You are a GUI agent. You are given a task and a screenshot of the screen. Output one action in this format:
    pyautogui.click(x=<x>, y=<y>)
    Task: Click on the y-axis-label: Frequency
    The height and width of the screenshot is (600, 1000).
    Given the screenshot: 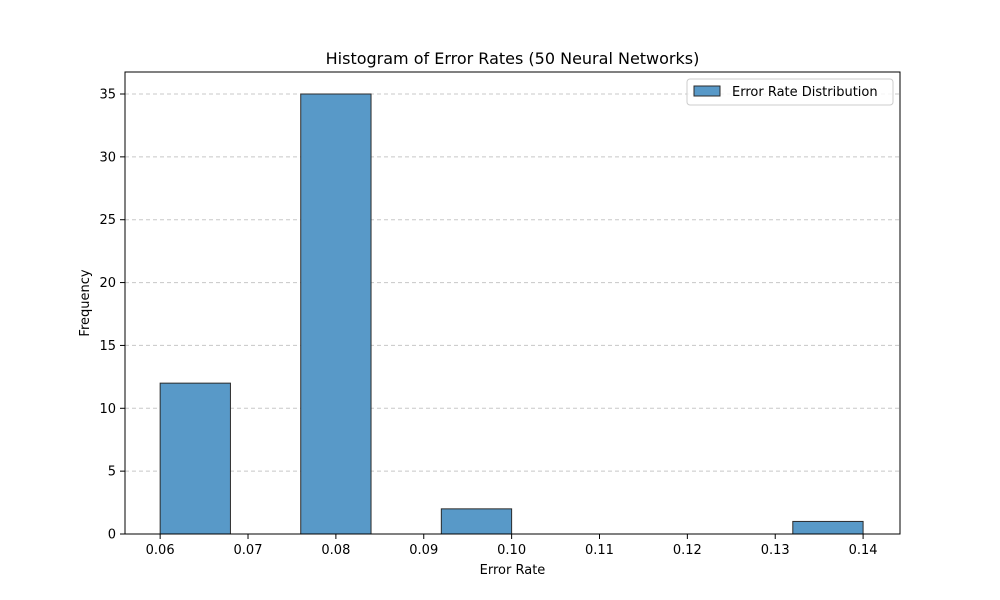 What is the action you would take?
    pyautogui.click(x=85, y=302)
    